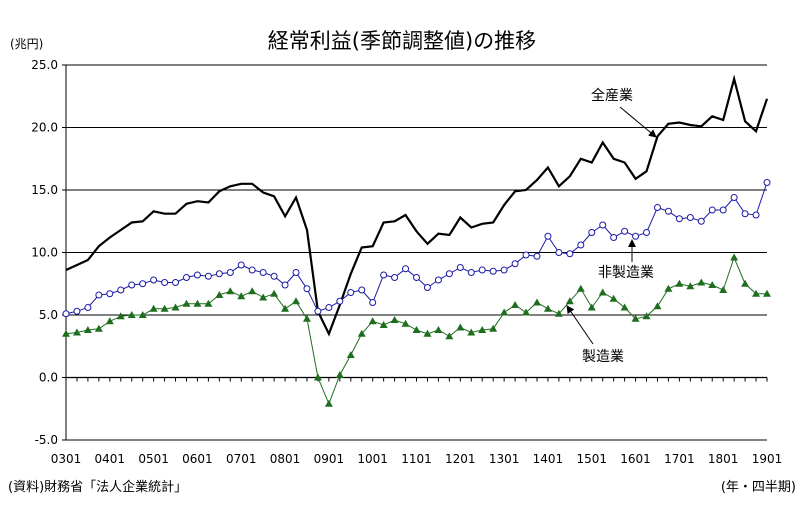 The height and width of the screenshot is (528, 804). Describe the element at coordinates (603, 357) in the screenshot. I see `annotation-label-manufacturing: 製造業` at that location.